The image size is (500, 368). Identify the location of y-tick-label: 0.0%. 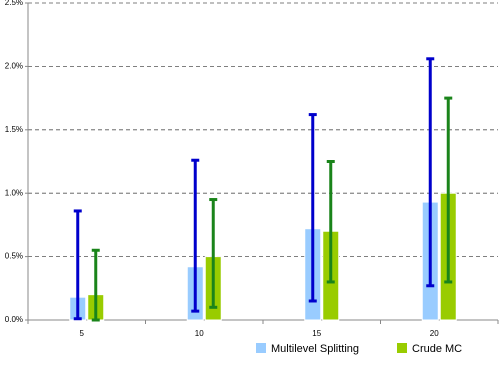
(14, 319).